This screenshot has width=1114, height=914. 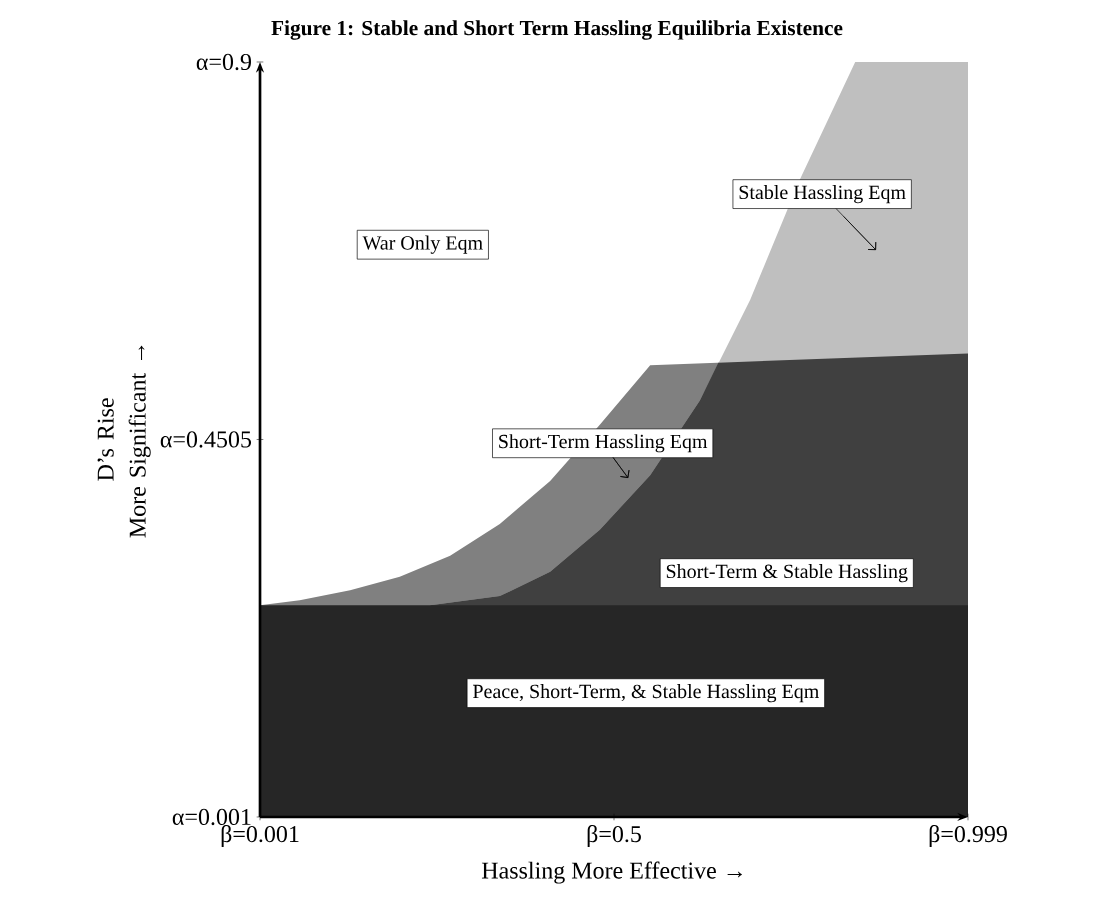 I want to click on x-tick-label: β=0.999, so click(x=968, y=836).